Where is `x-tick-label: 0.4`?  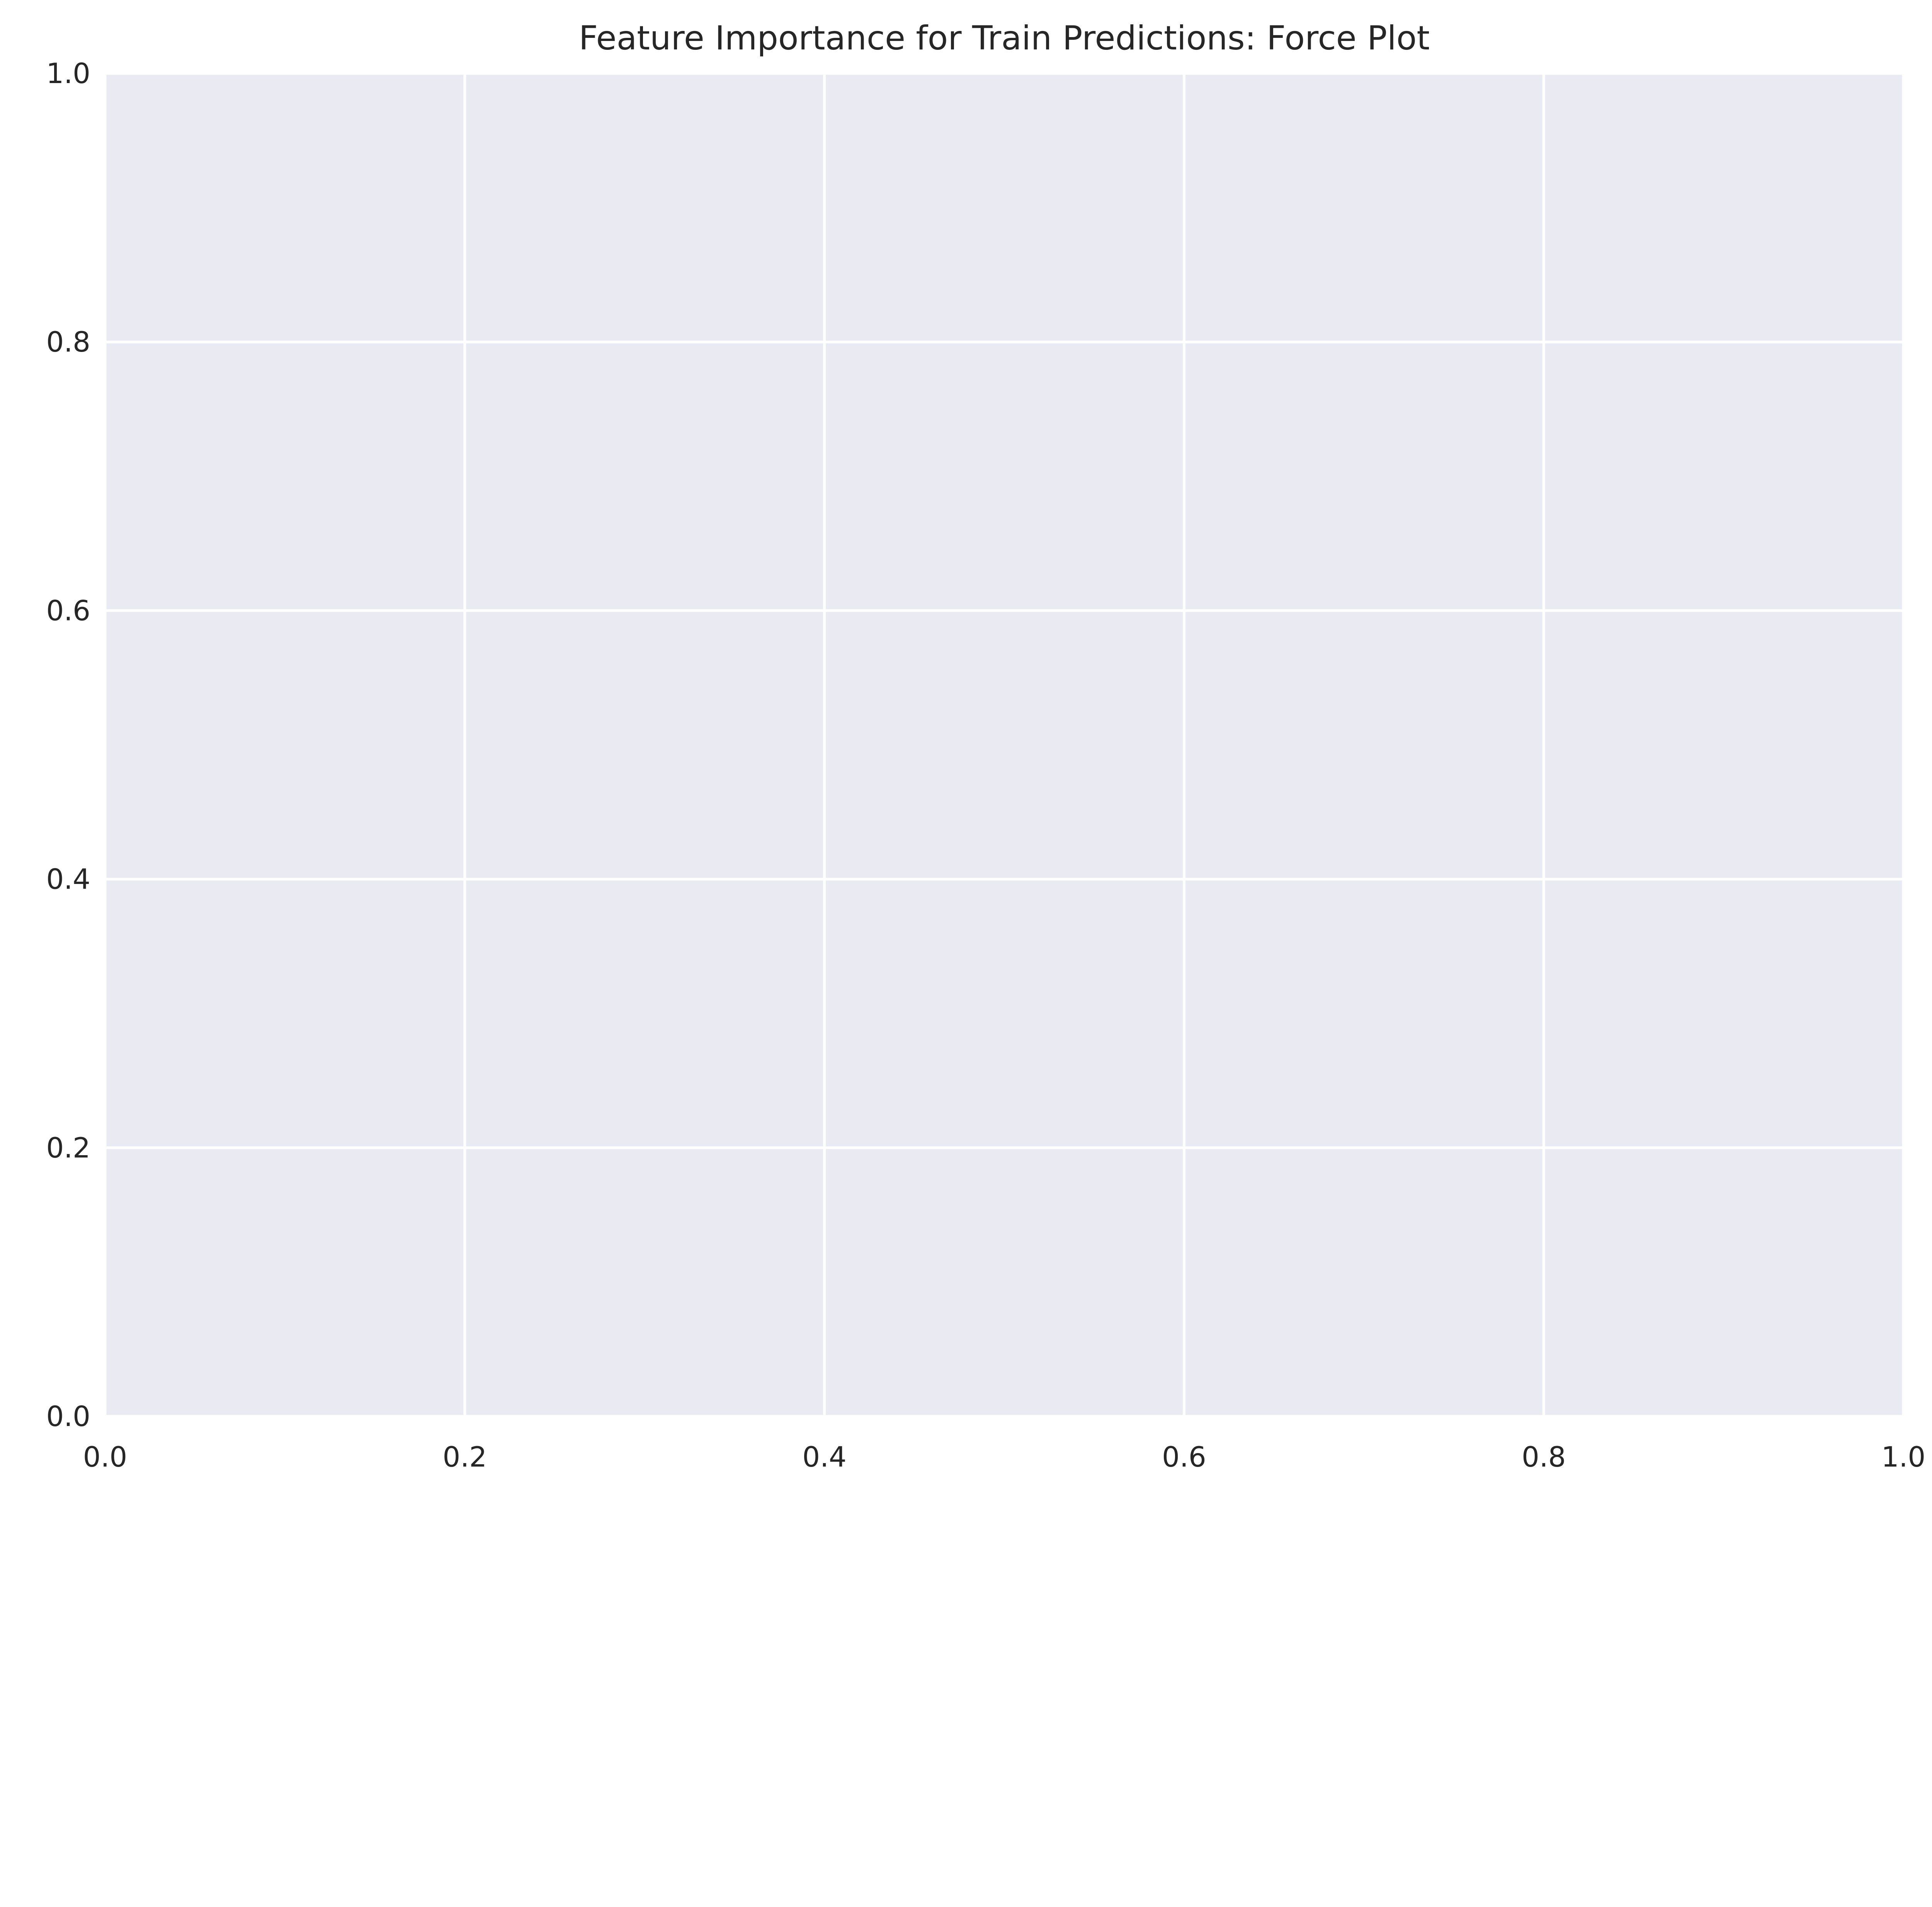 x-tick-label: 0.4 is located at coordinates (825, 1457).